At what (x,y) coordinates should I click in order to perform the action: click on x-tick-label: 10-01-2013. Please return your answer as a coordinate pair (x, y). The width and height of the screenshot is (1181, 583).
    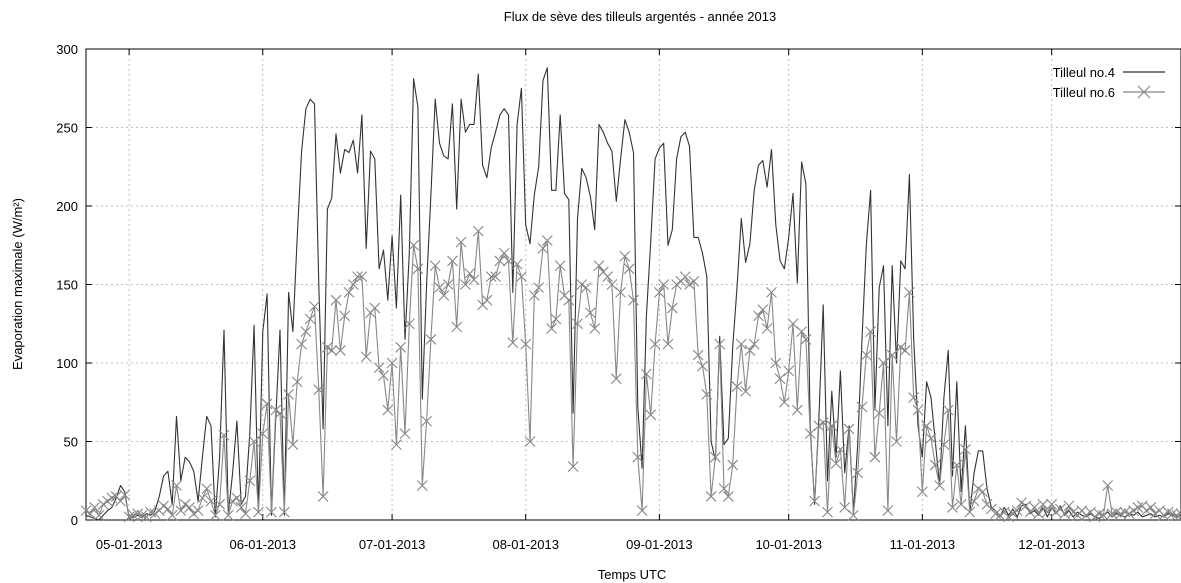
    Looking at the image, I should click on (788, 544).